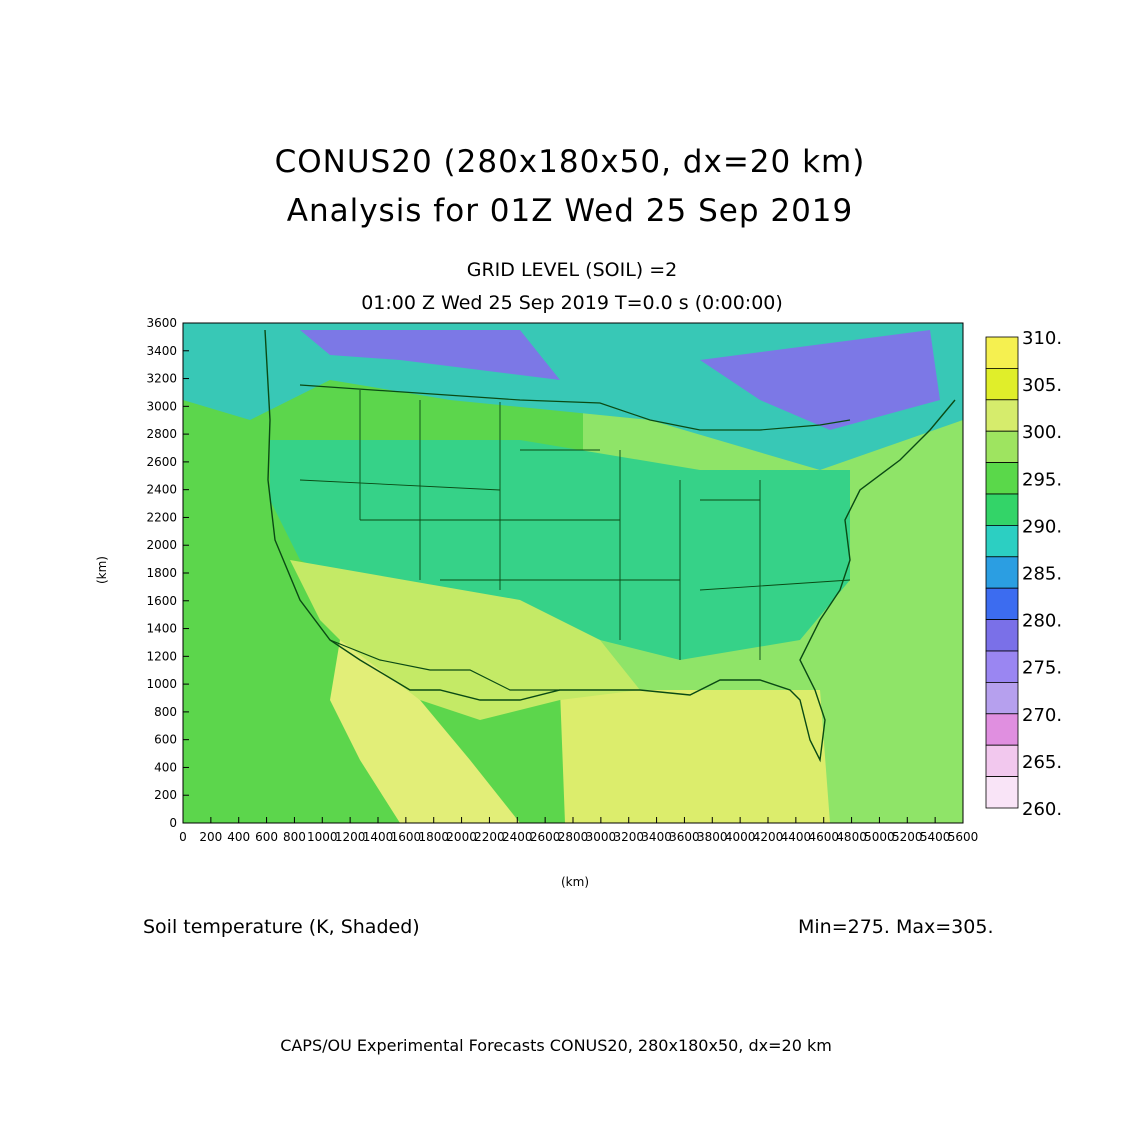  Describe the element at coordinates (656, 837) in the screenshot. I see `x-tick-label: 3400` at that location.